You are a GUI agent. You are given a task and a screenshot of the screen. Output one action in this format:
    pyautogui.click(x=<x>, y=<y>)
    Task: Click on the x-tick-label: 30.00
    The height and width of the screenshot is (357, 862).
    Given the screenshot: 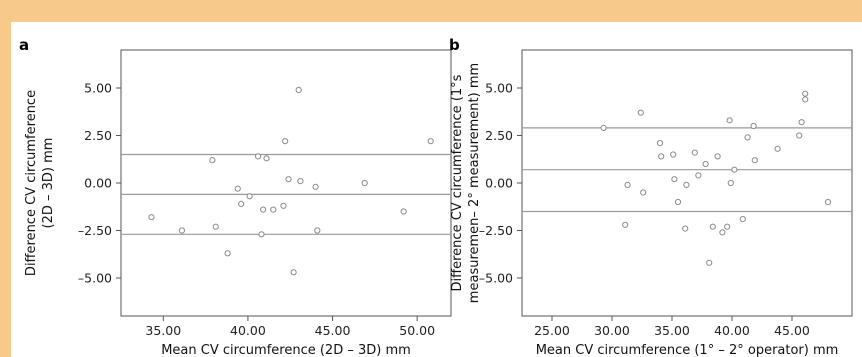 What is the action you would take?
    pyautogui.click(x=612, y=330)
    